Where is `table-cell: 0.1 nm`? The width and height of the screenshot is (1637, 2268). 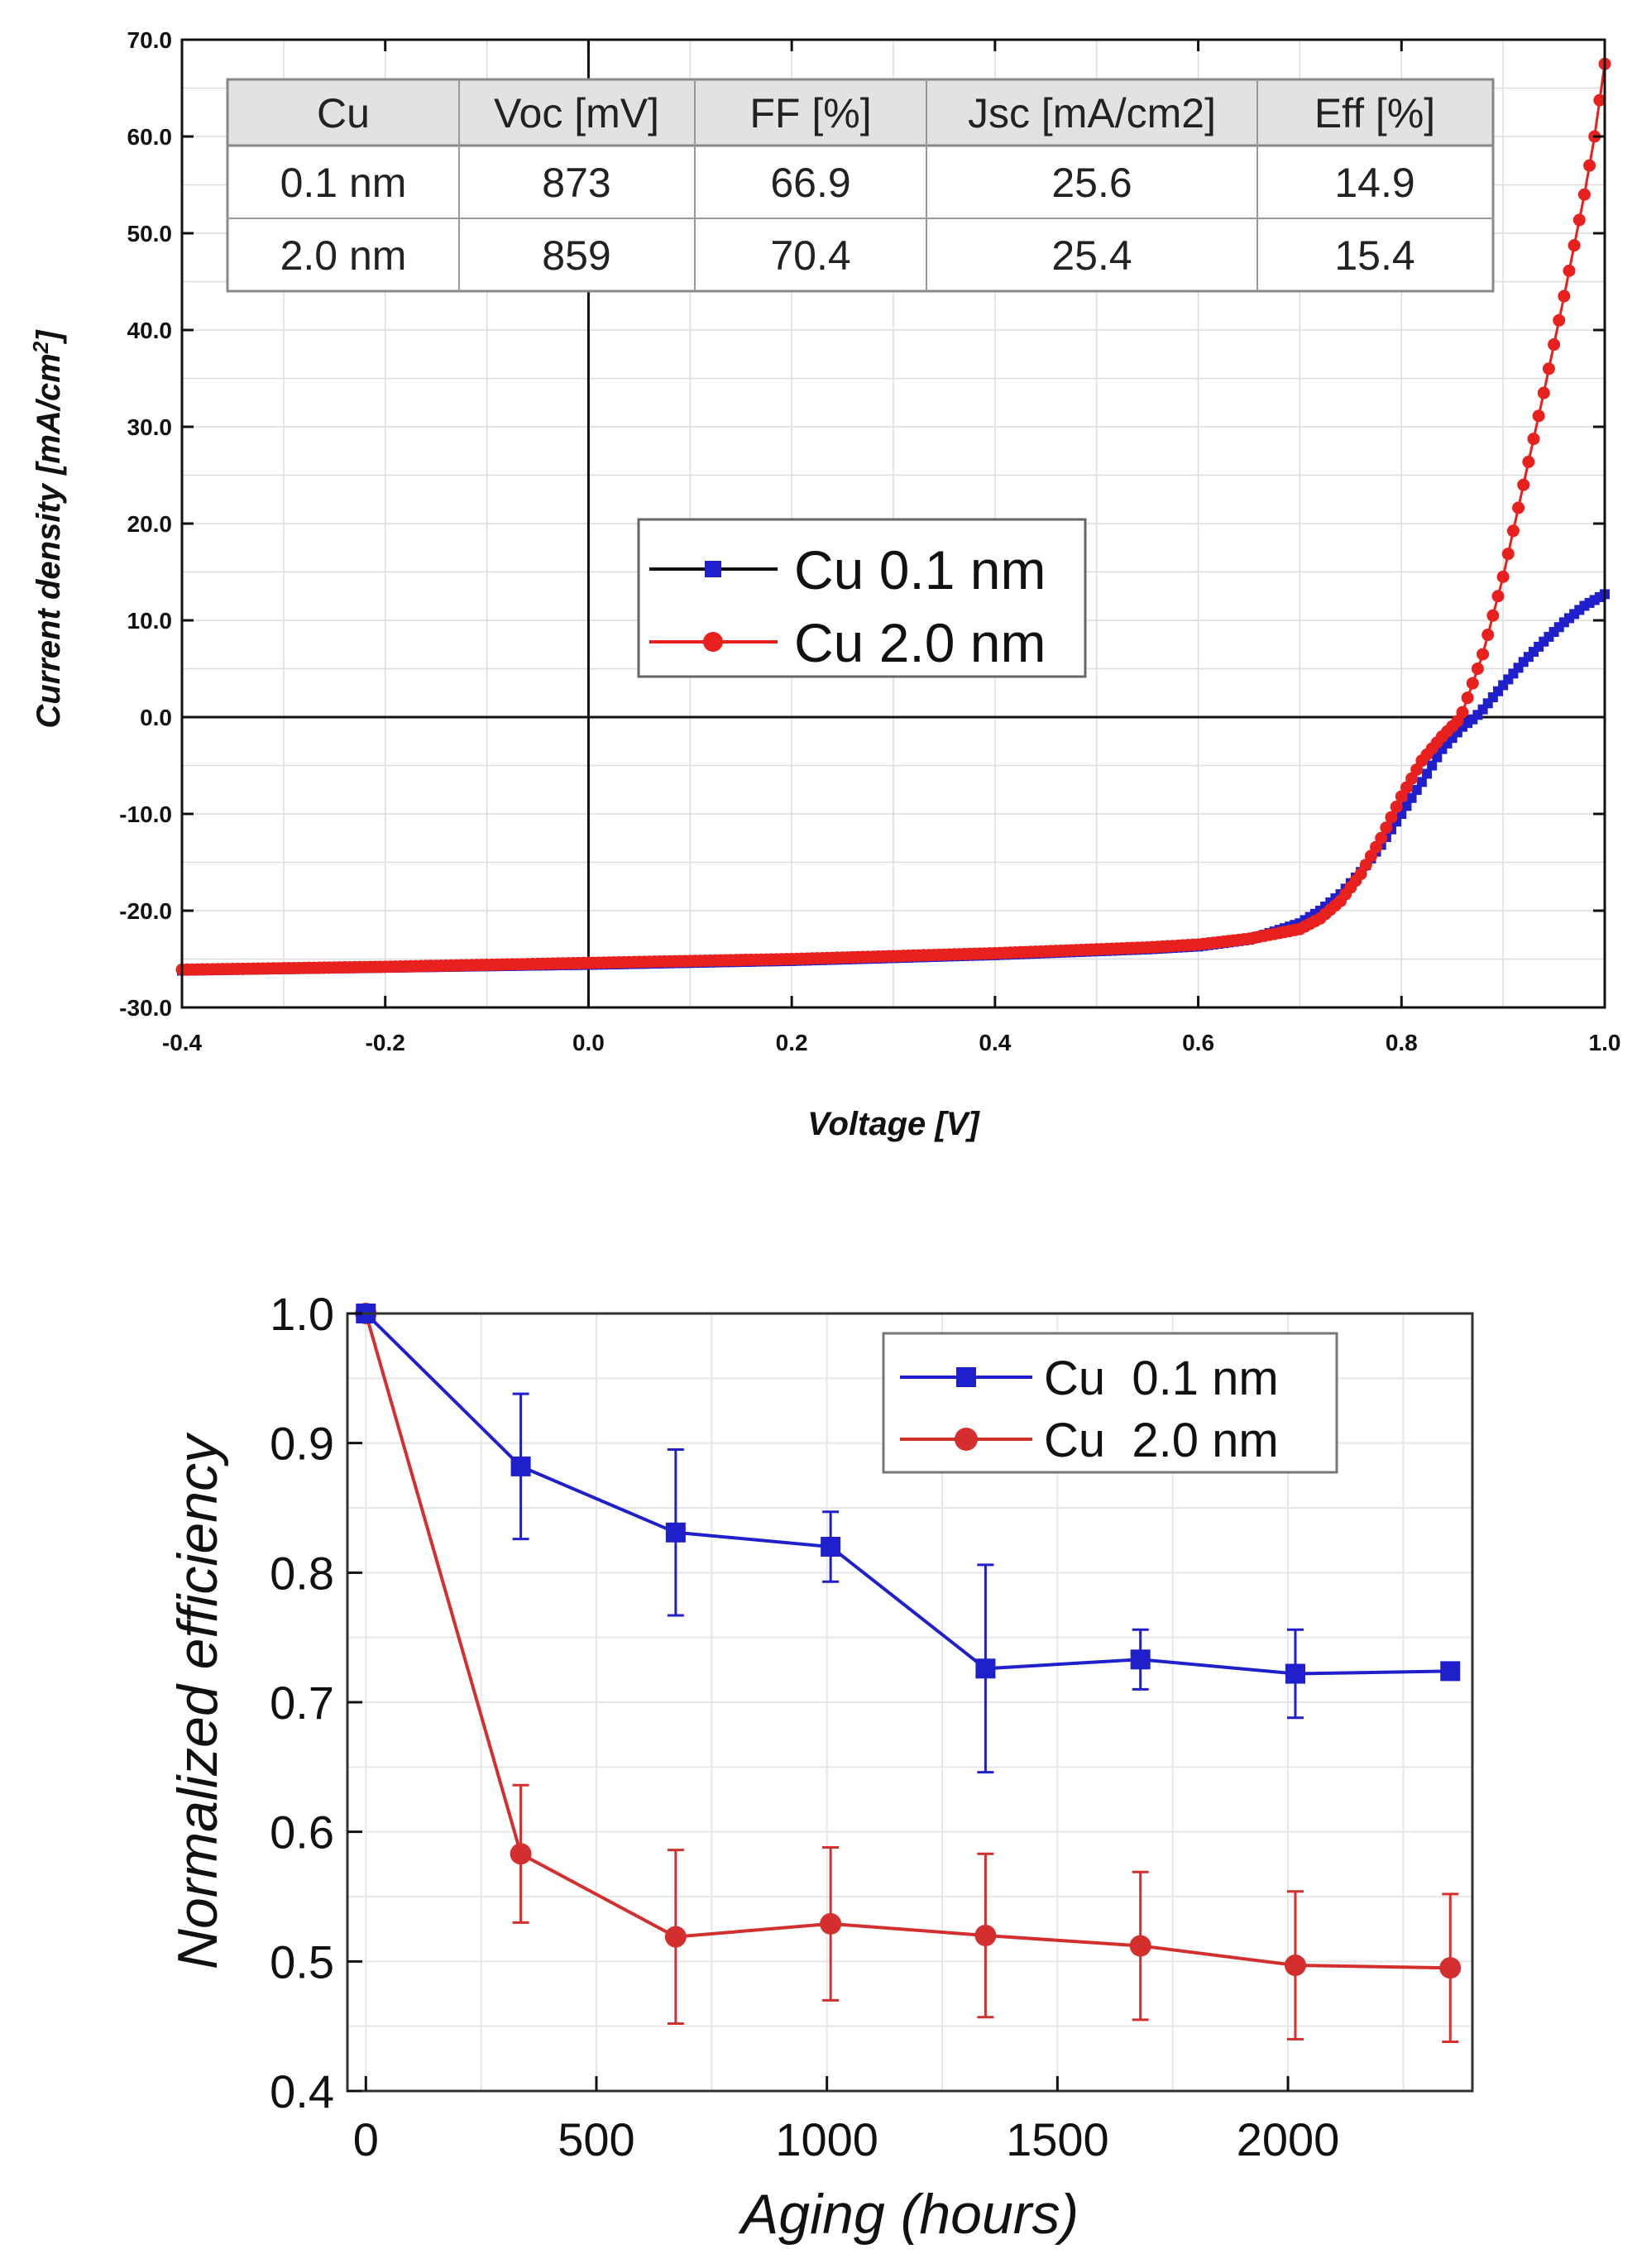
table-cell: 0.1 nm is located at coordinates (344, 183).